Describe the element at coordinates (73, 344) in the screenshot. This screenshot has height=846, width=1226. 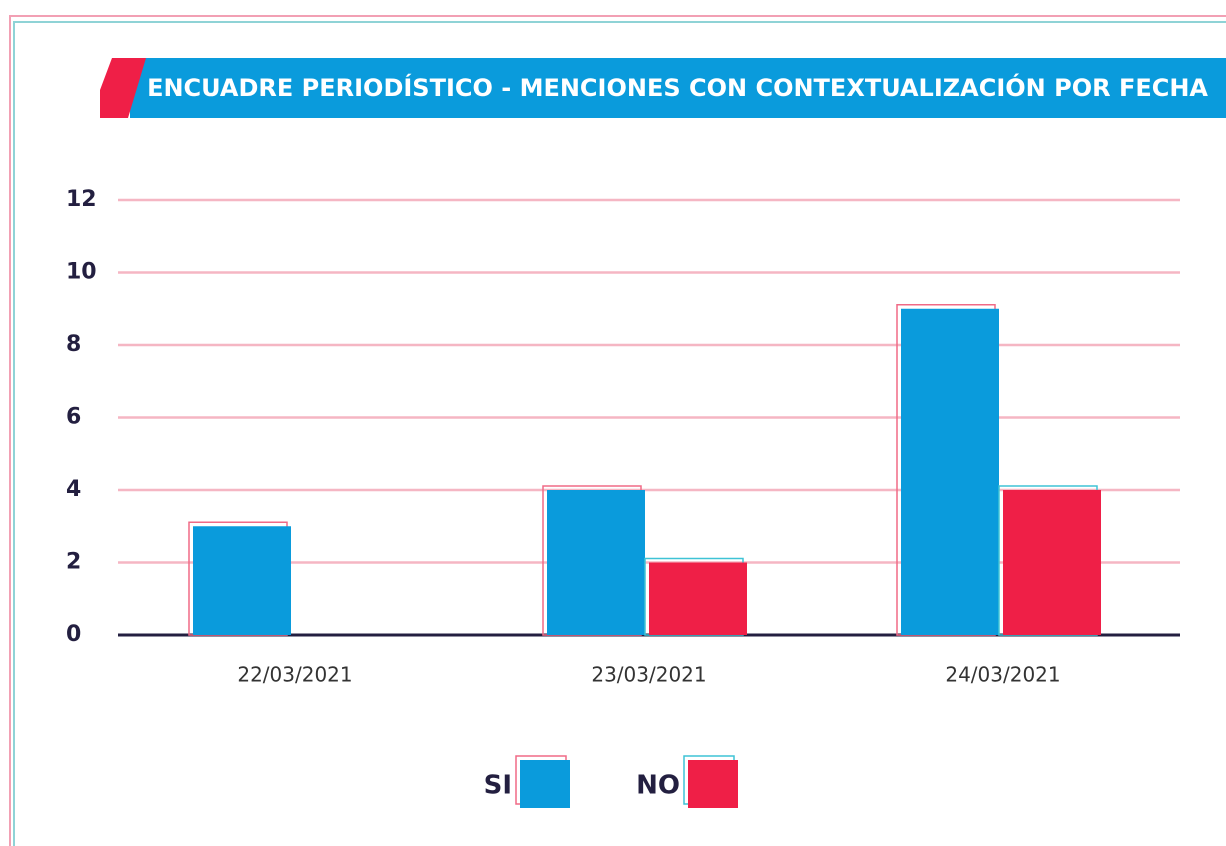
I see `y-tick-label: 8` at that location.